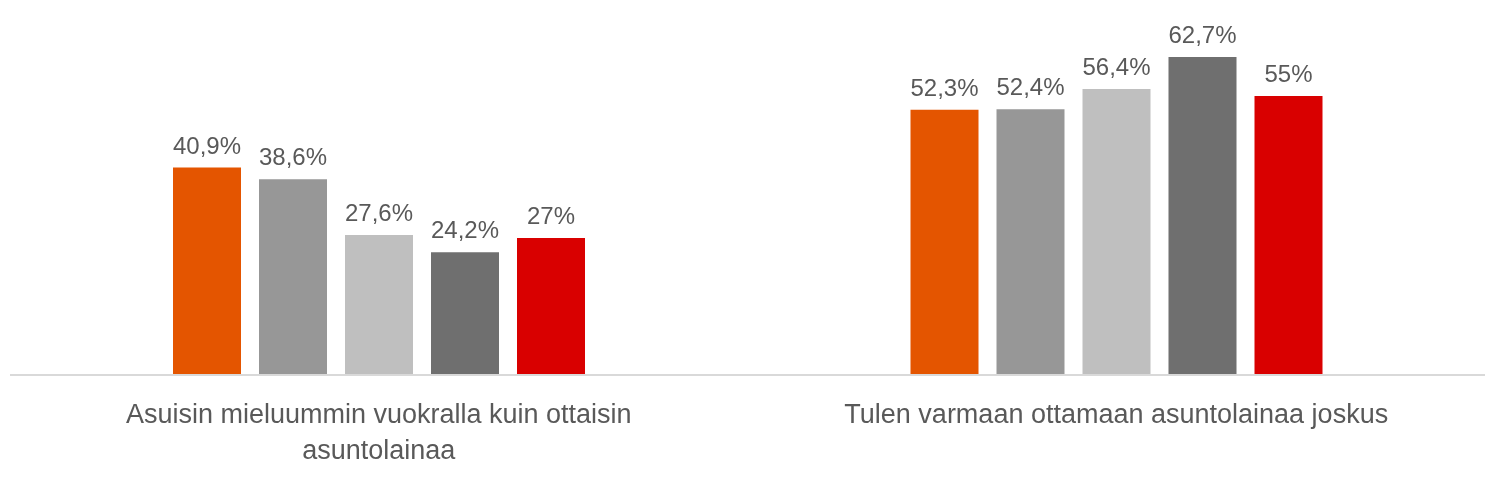 This screenshot has width=1493, height=480. What do you see at coordinates (378, 432) in the screenshot?
I see `x-tick-label: Asuisin mieluummin vuokralla kuin ottaisin asuntolainaa` at bounding box center [378, 432].